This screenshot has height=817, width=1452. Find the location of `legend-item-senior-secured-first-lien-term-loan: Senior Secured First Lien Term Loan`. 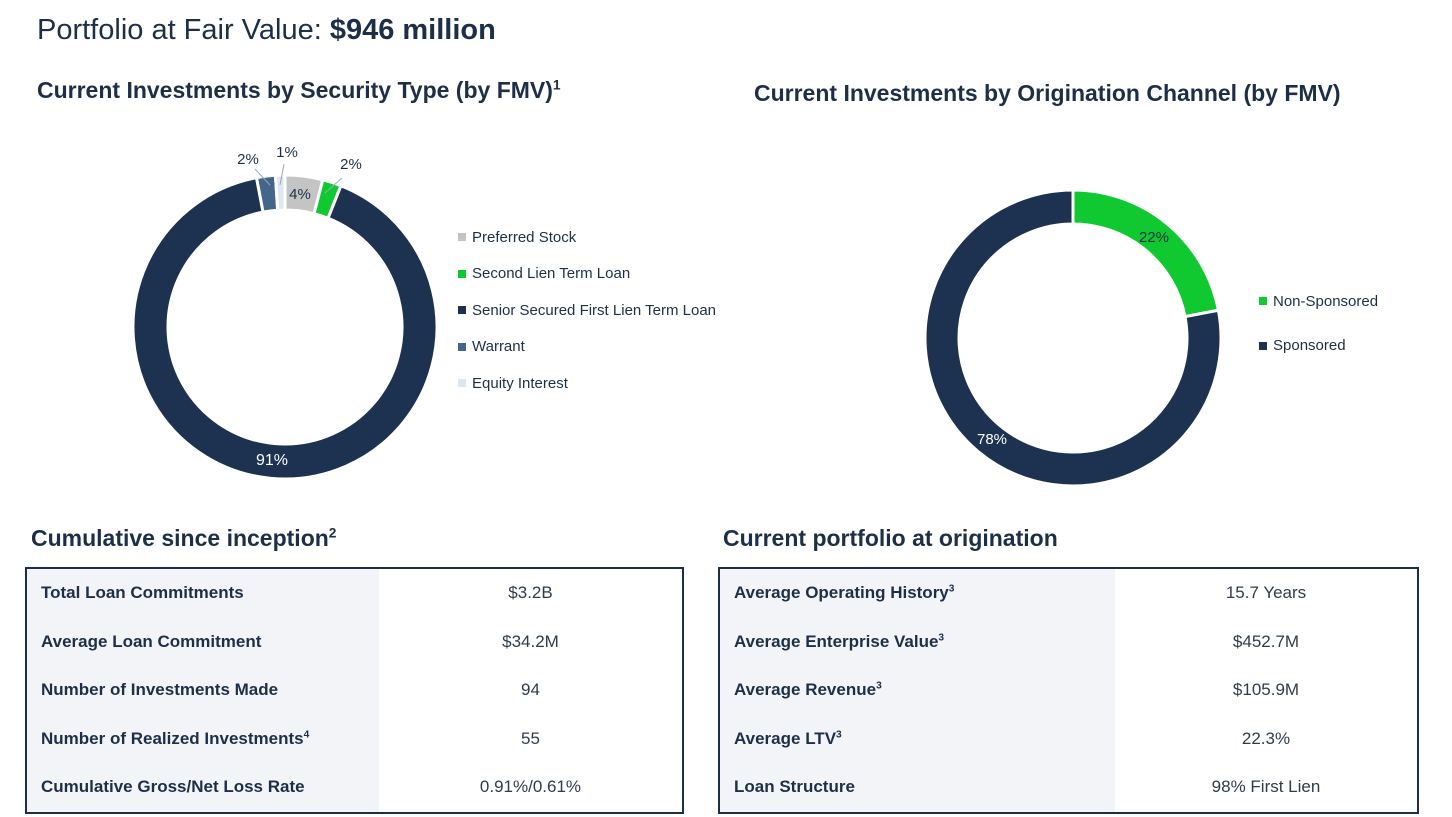

legend-item-senior-secured-first-lien-term-loan: Senior Secured First Lien Term Loan is located at coordinates (587, 310).